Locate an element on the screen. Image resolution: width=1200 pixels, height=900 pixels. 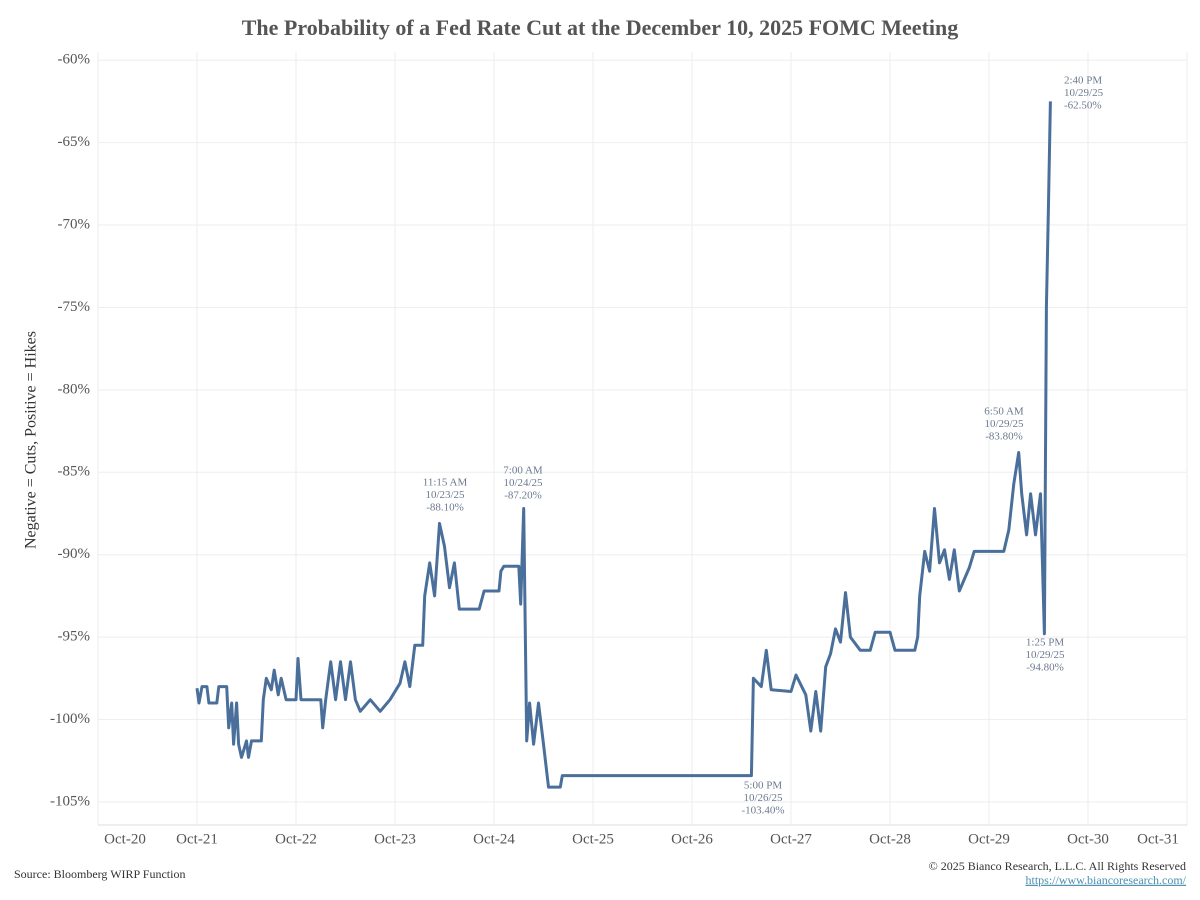
source: Source: Bloomberg WIRP Function is located at coordinates (99, 874).